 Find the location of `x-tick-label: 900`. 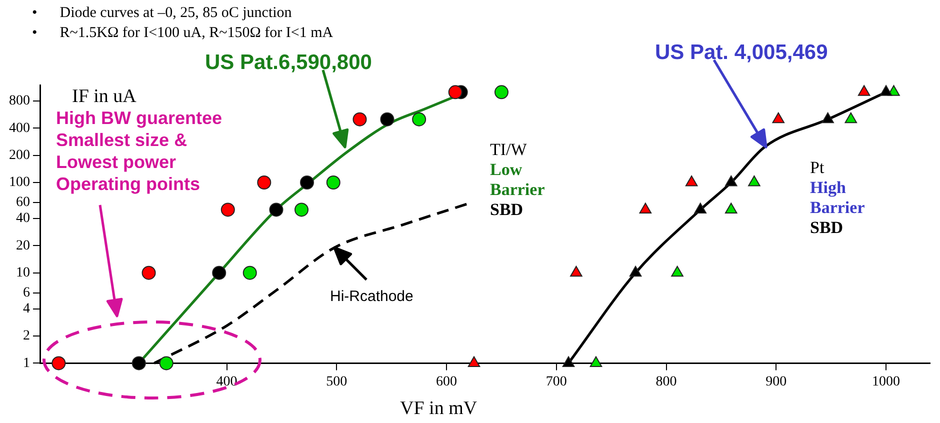

x-tick-label: 900 is located at coordinates (776, 382).